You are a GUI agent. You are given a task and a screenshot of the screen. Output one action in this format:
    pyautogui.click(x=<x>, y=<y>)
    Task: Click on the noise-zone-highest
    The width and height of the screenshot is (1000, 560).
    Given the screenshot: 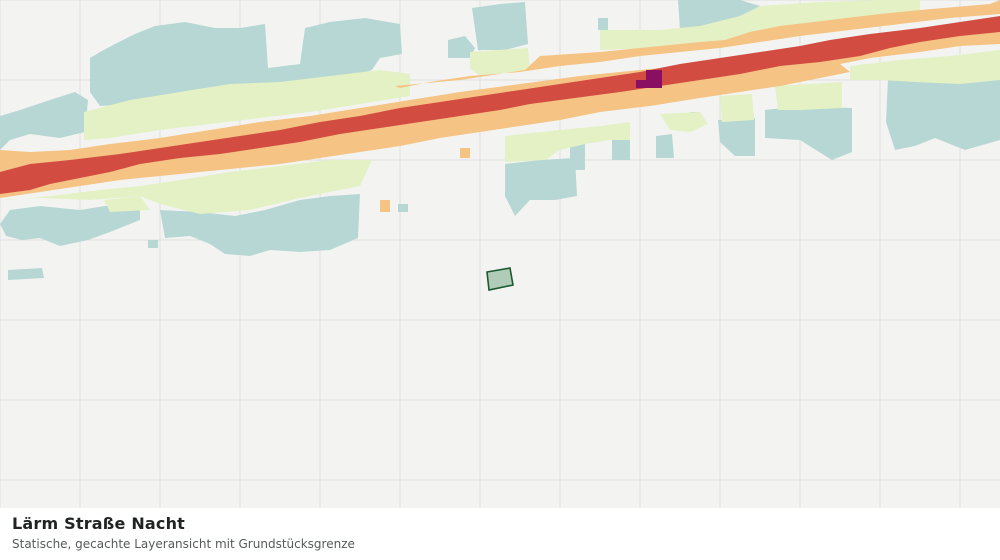 What is the action you would take?
    pyautogui.click(x=649, y=79)
    